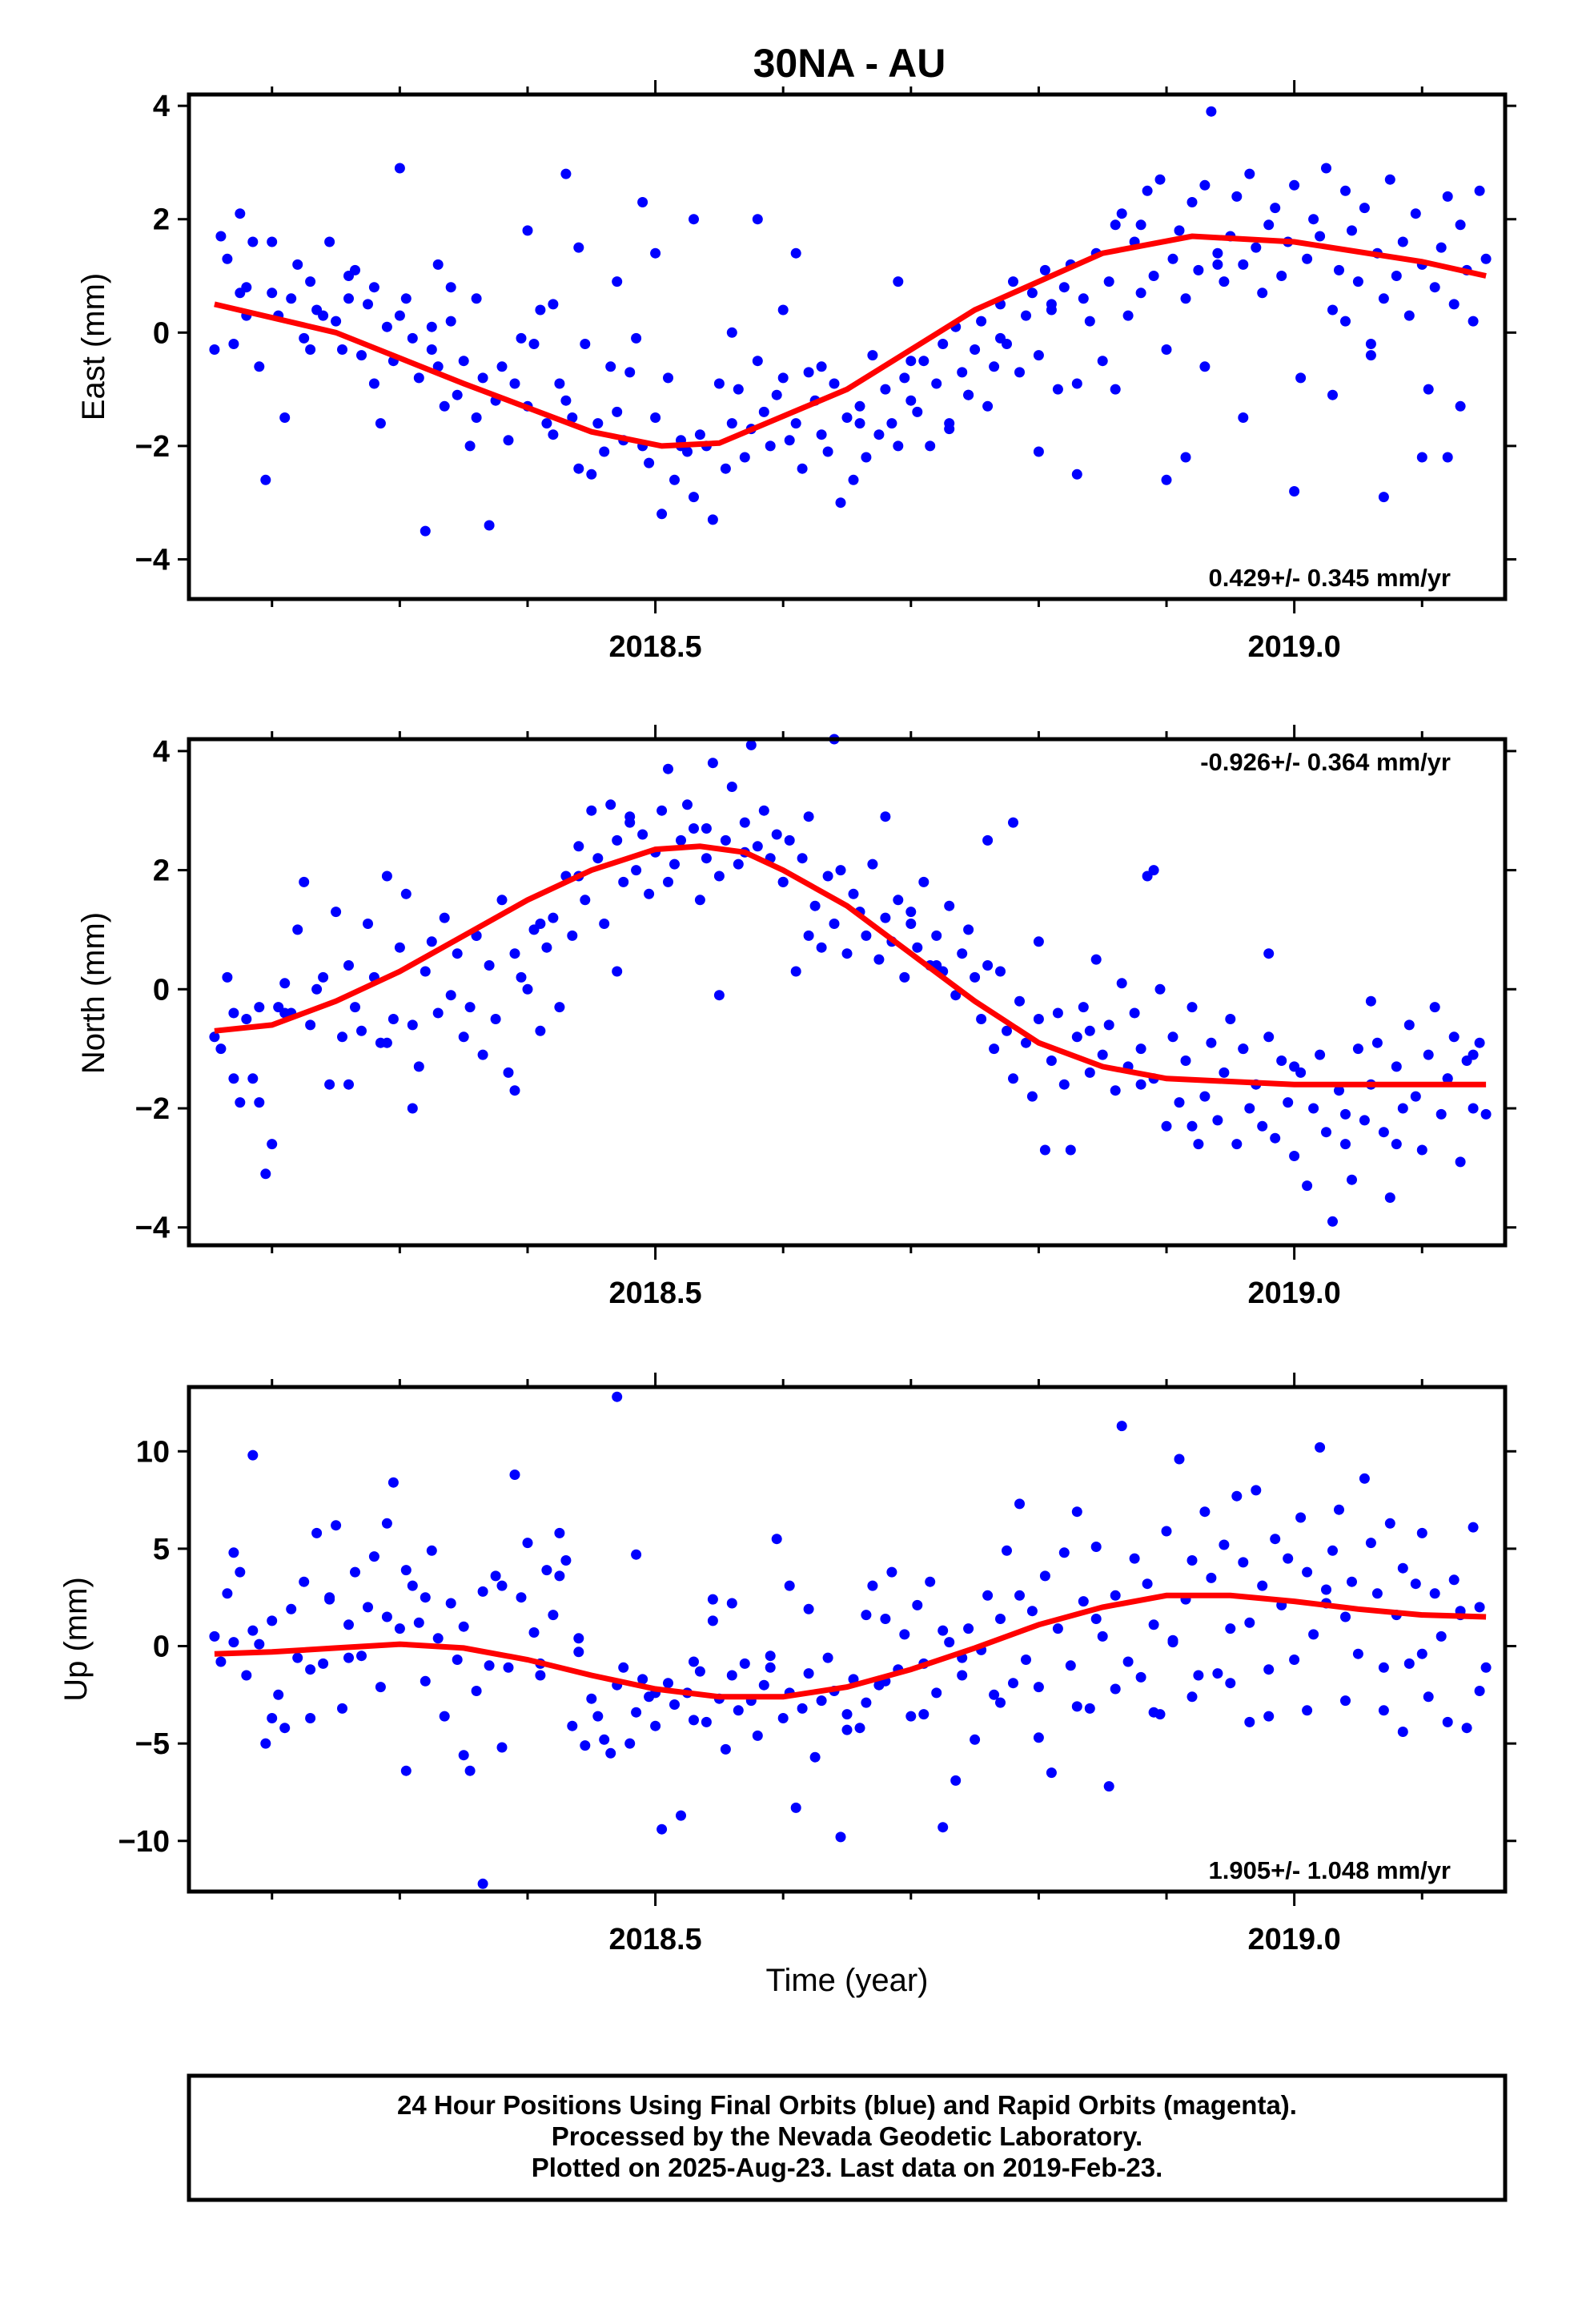 The width and height of the screenshot is (1582, 2324). I want to click on up-y-tick-label: 5, so click(161, 1550).